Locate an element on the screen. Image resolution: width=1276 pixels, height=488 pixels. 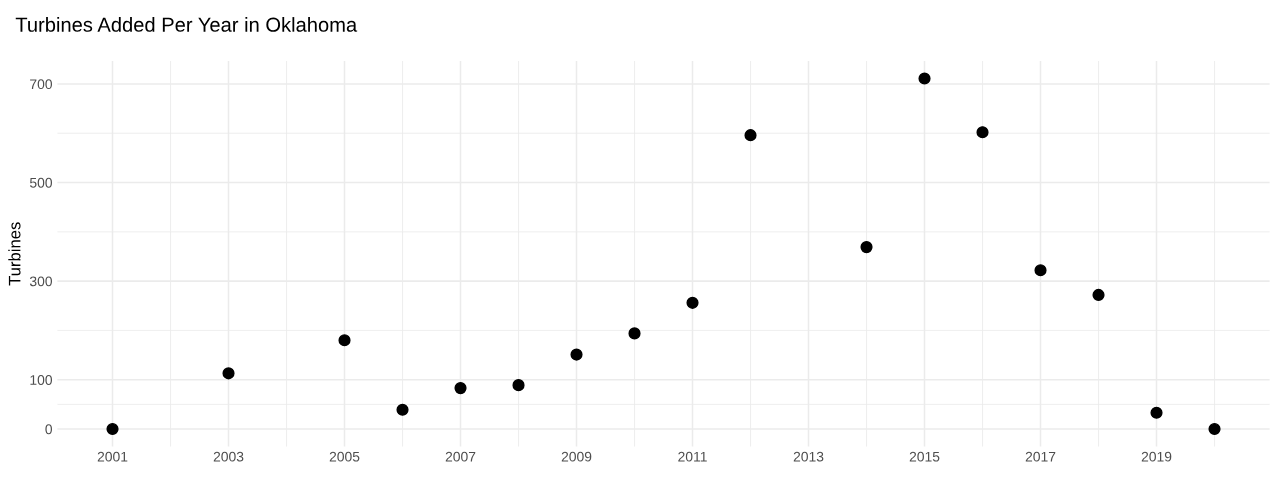
x-tick-label: 2009 is located at coordinates (576, 456).